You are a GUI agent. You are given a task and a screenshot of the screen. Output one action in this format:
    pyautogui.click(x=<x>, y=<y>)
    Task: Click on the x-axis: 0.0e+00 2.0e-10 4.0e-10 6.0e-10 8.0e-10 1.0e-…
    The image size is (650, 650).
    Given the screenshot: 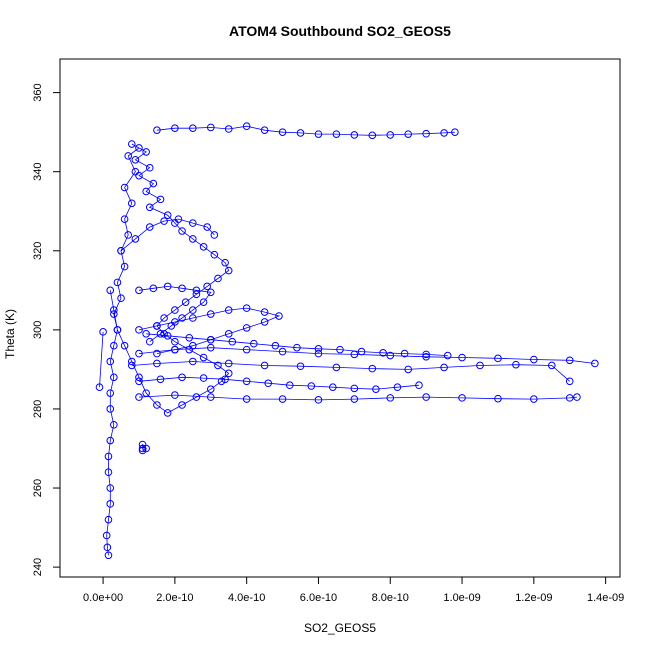 What is the action you would take?
    pyautogui.click(x=353, y=590)
    